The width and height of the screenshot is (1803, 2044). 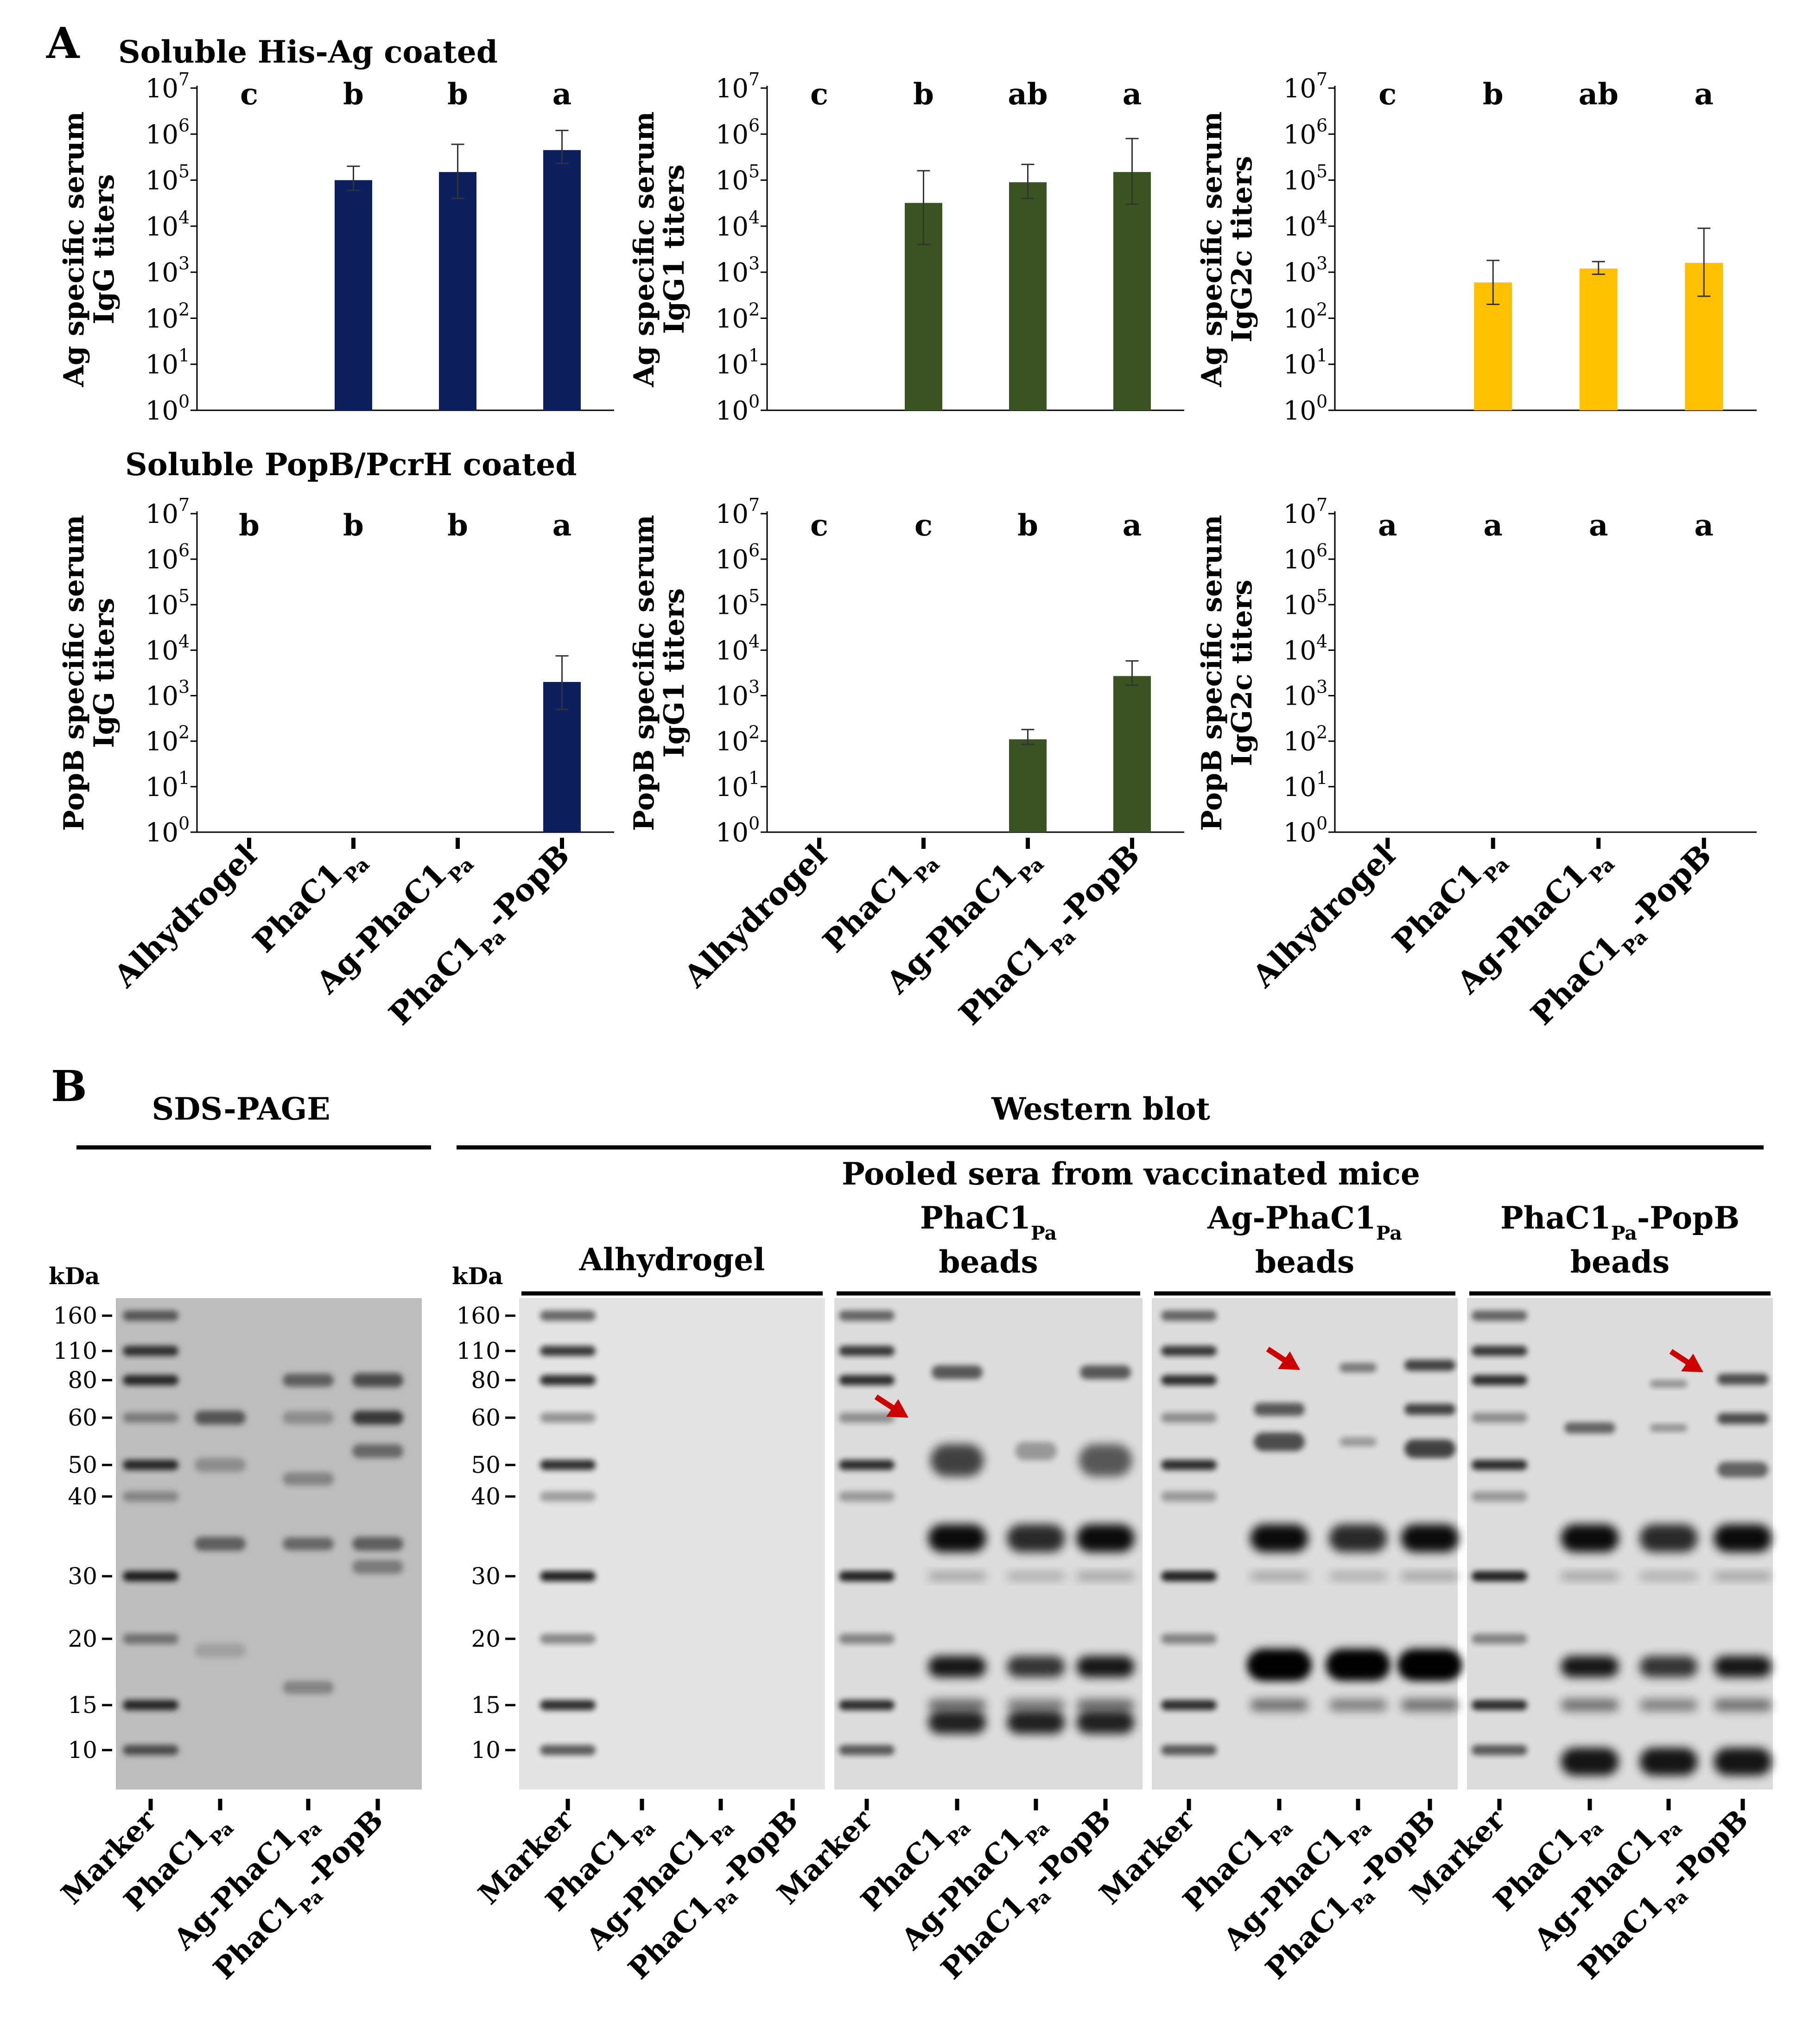 I want to click on kda-label: kDa, so click(x=477, y=1276).